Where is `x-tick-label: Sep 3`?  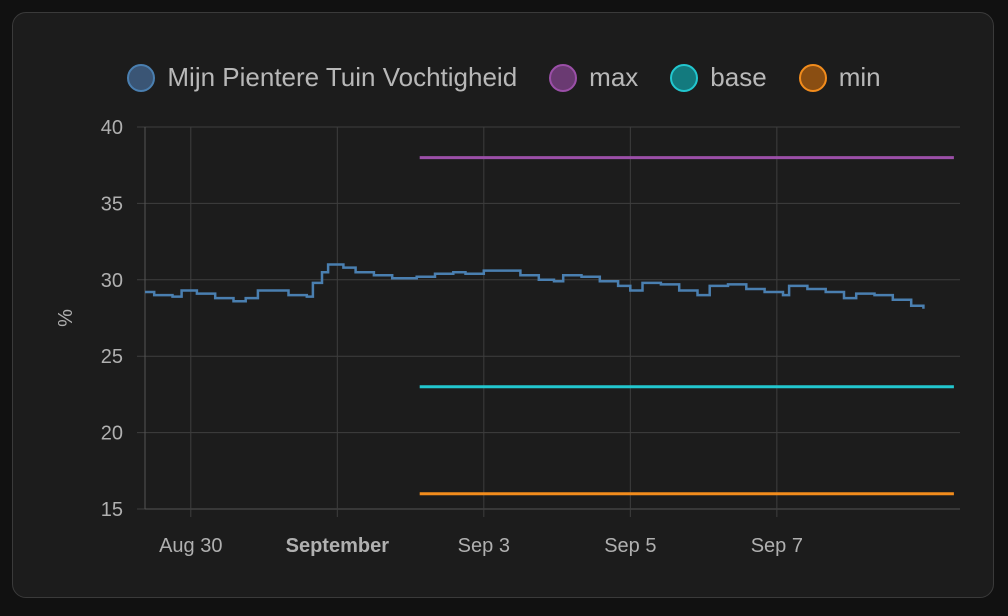 x-tick-label: Sep 3 is located at coordinates (484, 546).